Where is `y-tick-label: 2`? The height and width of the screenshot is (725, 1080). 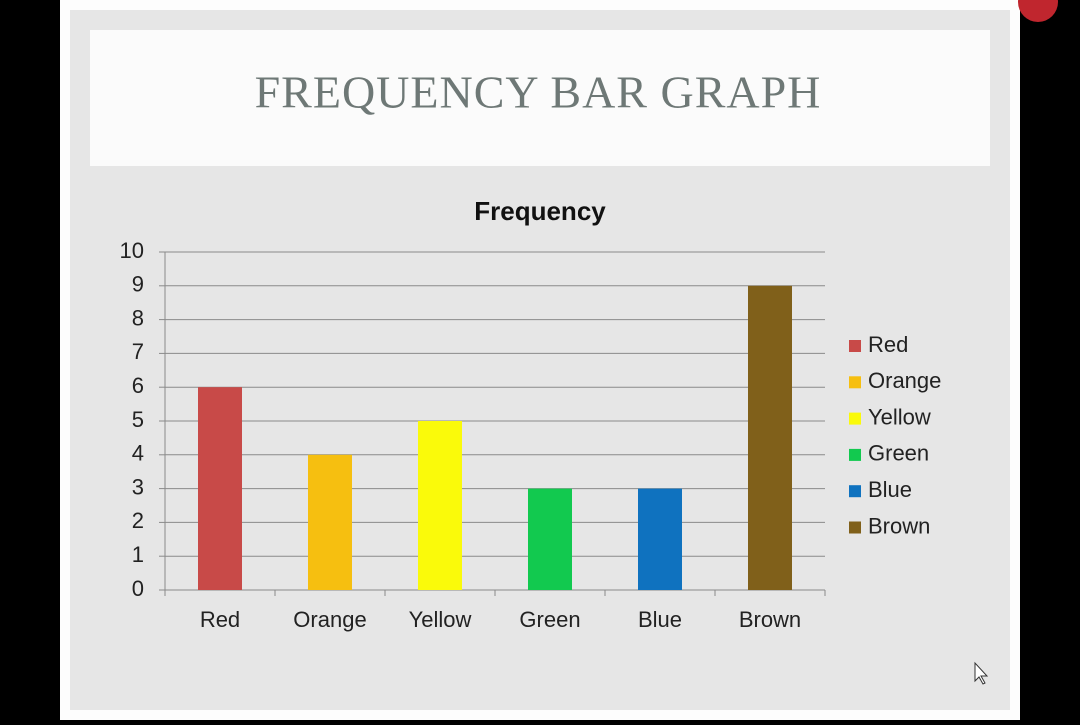 y-tick-label: 2 is located at coordinates (138, 520).